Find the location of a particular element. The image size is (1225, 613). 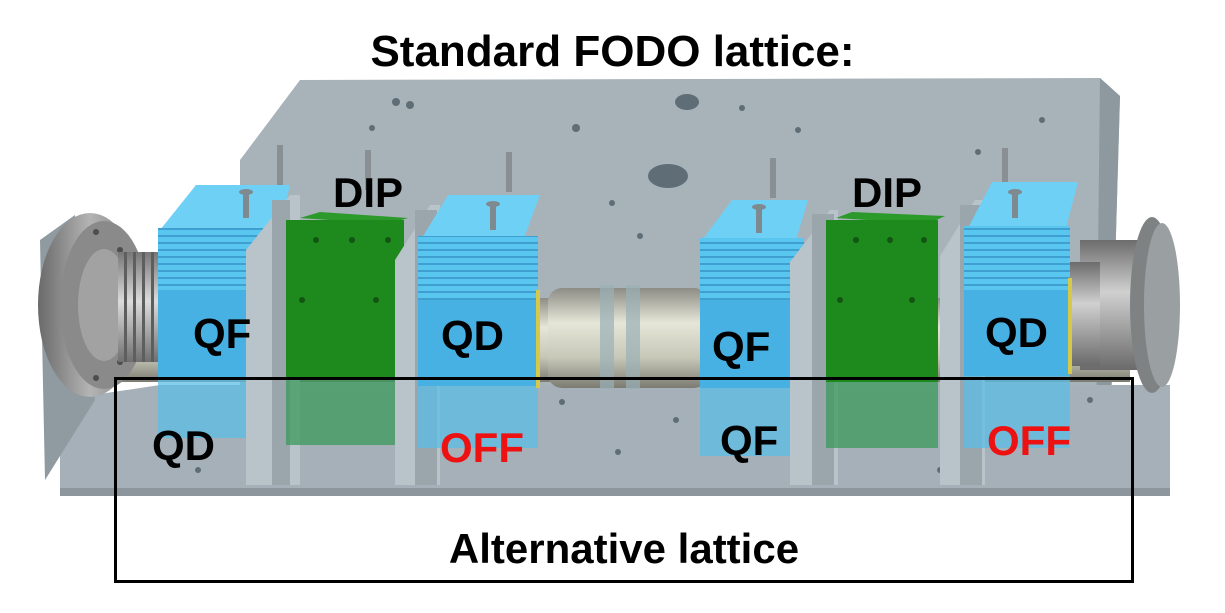

magnet-label-qf-2: QF is located at coordinates (741, 346).